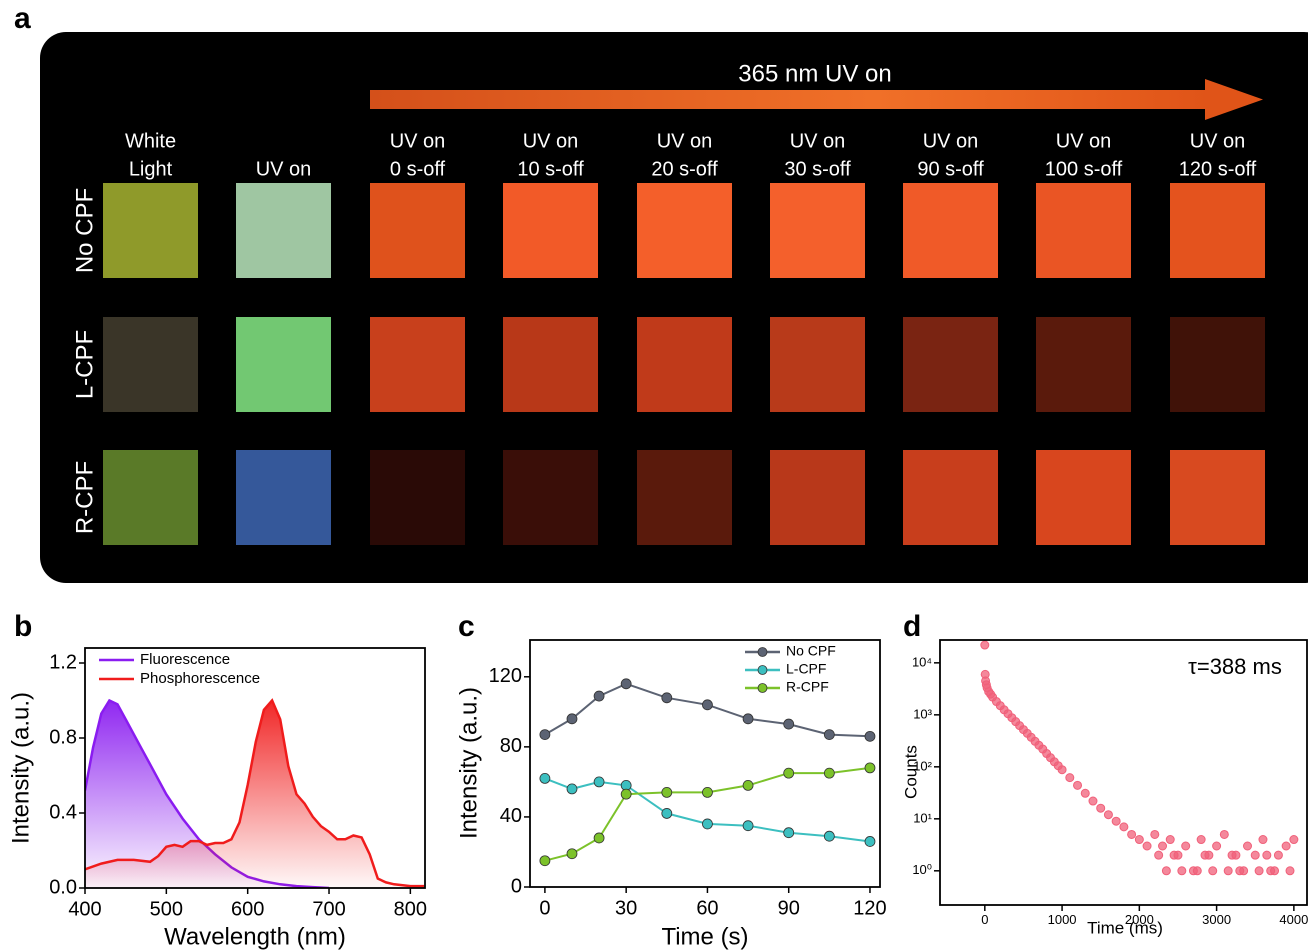 The width and height of the screenshot is (1308, 951). I want to click on column-header: 90 s-off, so click(950, 169).